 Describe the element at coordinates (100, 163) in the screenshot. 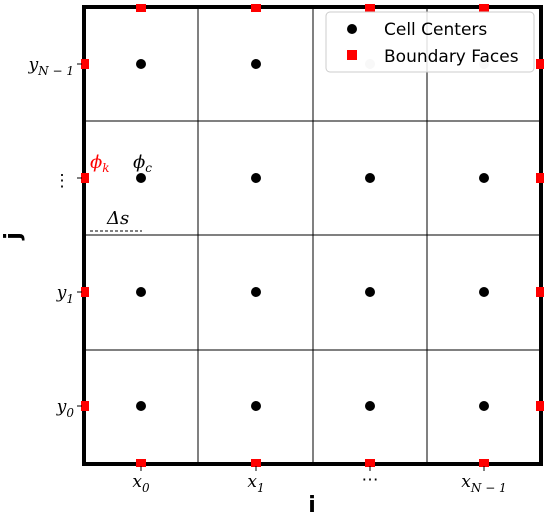

I see `phi-k-label: ϕk` at that location.